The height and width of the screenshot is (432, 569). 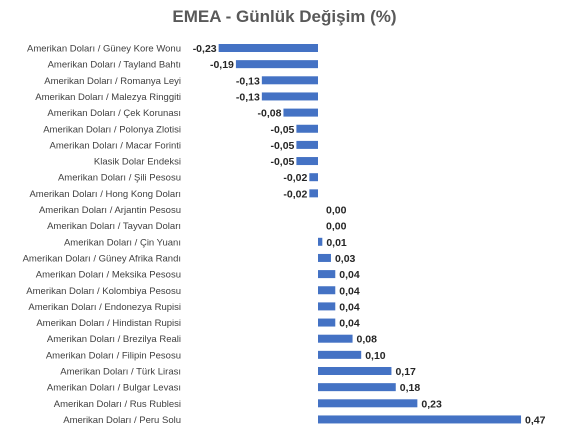 What do you see at coordinates (336, 243) in the screenshot?
I see `value-label: 0,01` at bounding box center [336, 243].